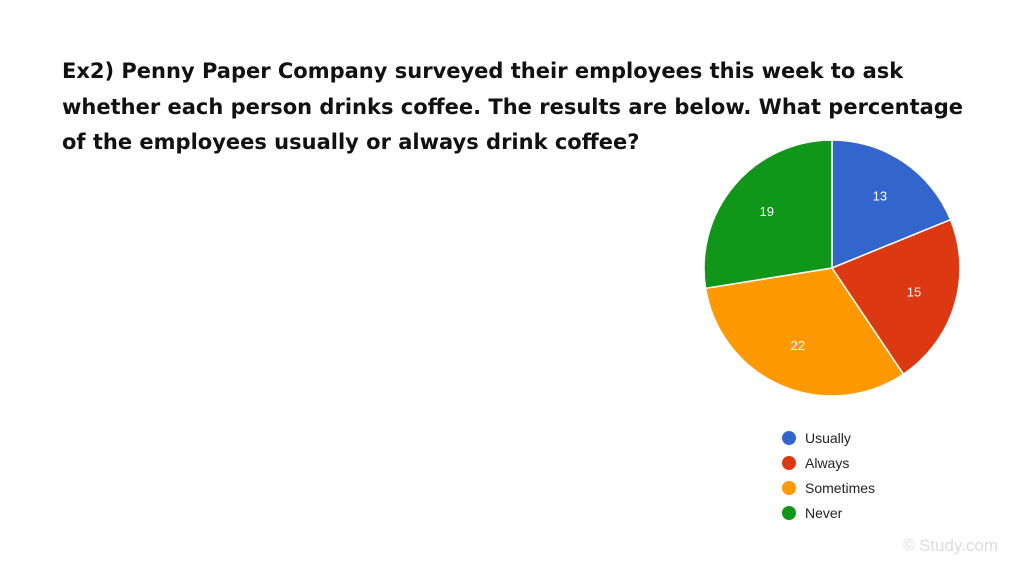 The image size is (1024, 576). Describe the element at coordinates (824, 512) in the screenshot. I see `legend-label: Never` at that location.